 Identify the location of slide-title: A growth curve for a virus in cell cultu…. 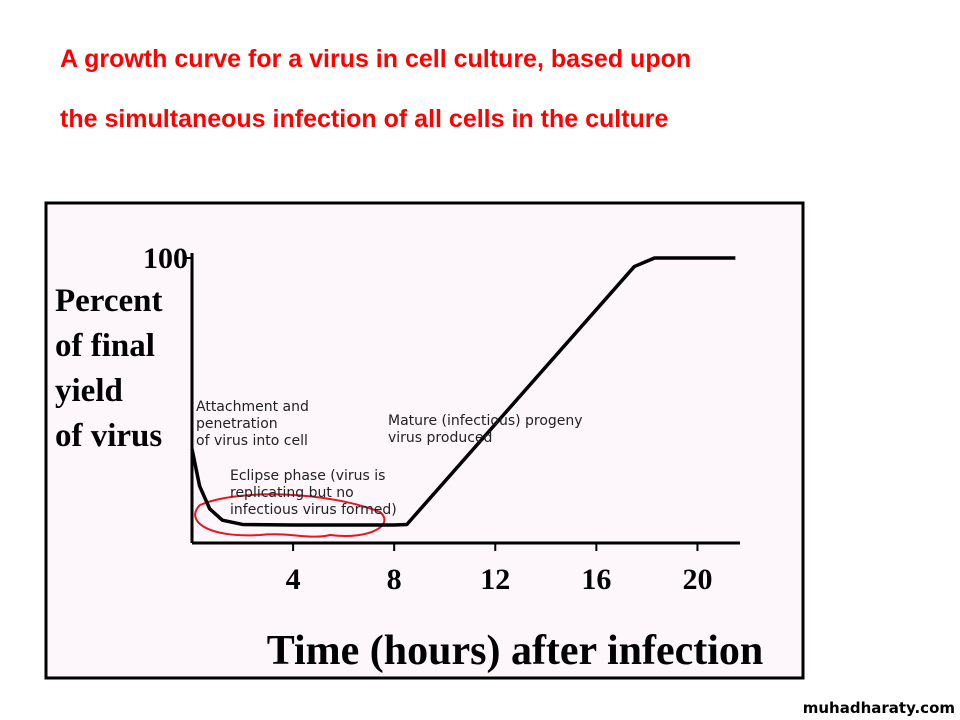
(375, 59).